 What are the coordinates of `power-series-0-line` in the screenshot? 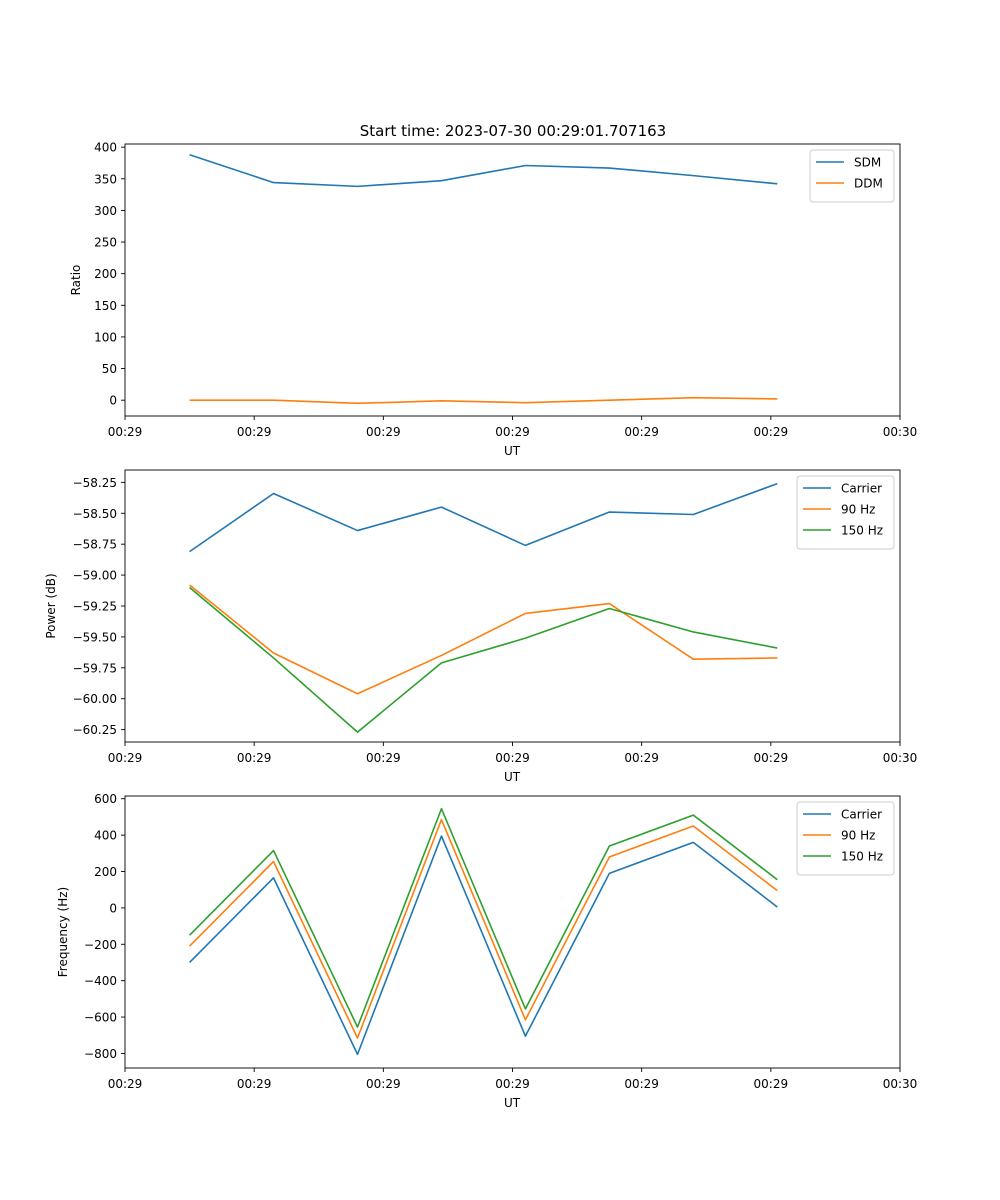 It's located at (483, 517).